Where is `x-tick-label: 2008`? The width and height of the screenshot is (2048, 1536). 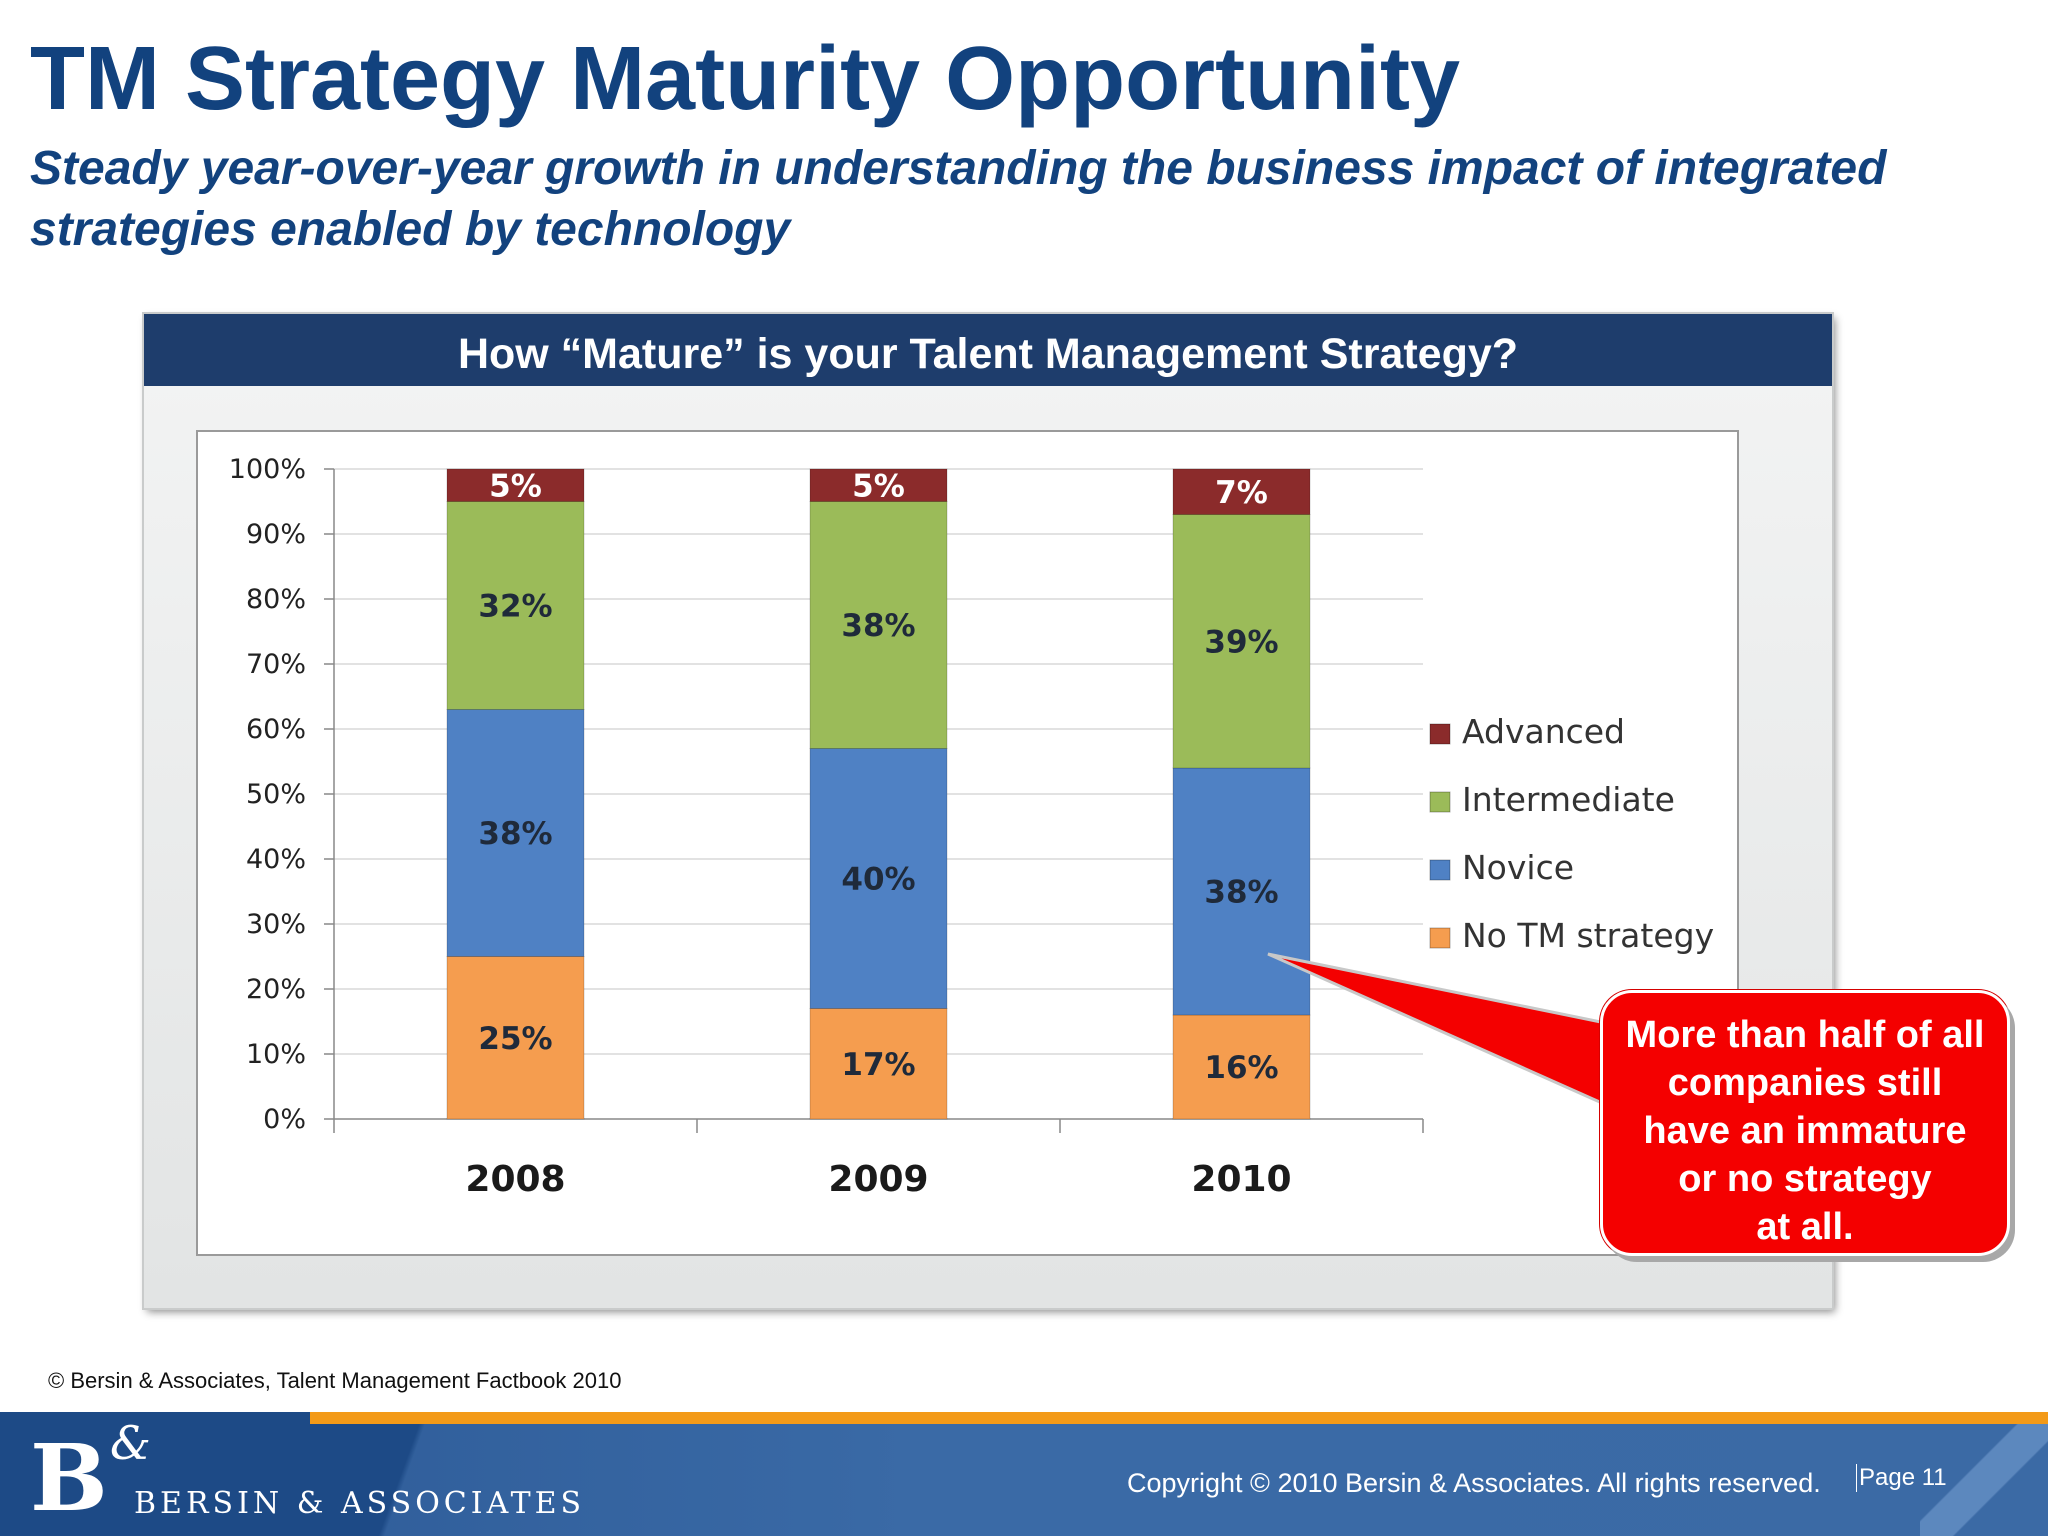
x-tick-label: 2008 is located at coordinates (515, 1179).